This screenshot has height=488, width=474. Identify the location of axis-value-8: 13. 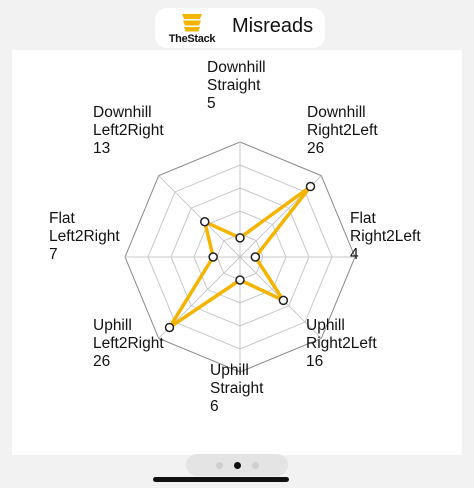
(102, 148).